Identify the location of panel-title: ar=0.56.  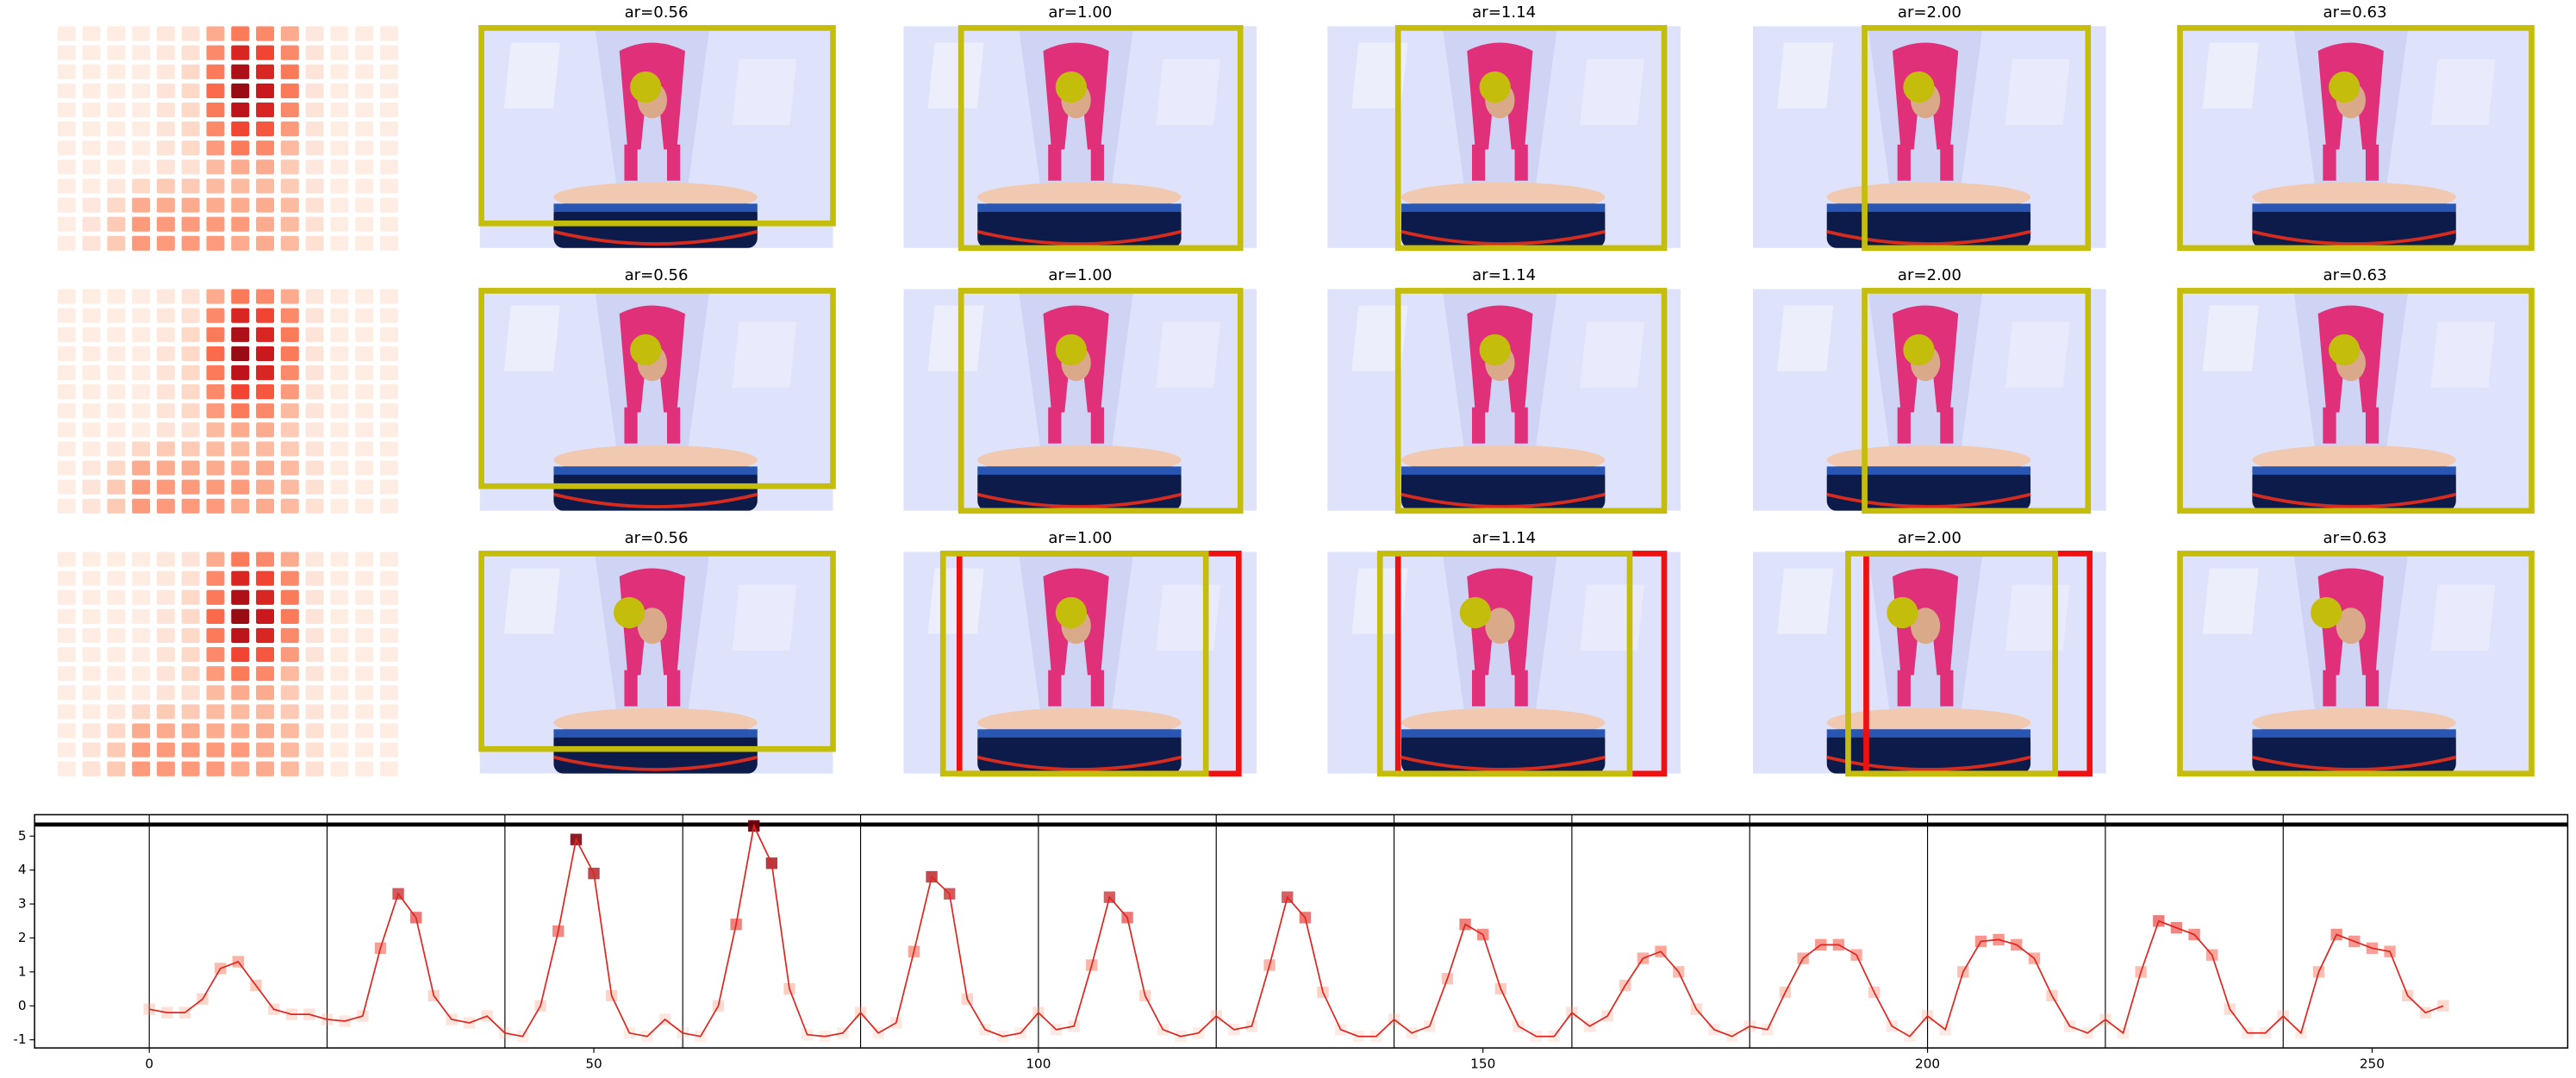
(657, 12).